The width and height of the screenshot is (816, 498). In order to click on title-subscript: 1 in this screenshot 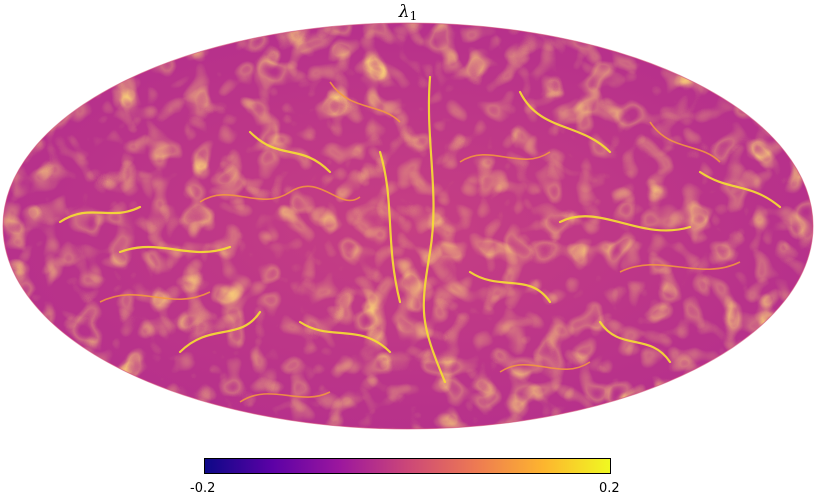, I will do `click(413, 16)`.